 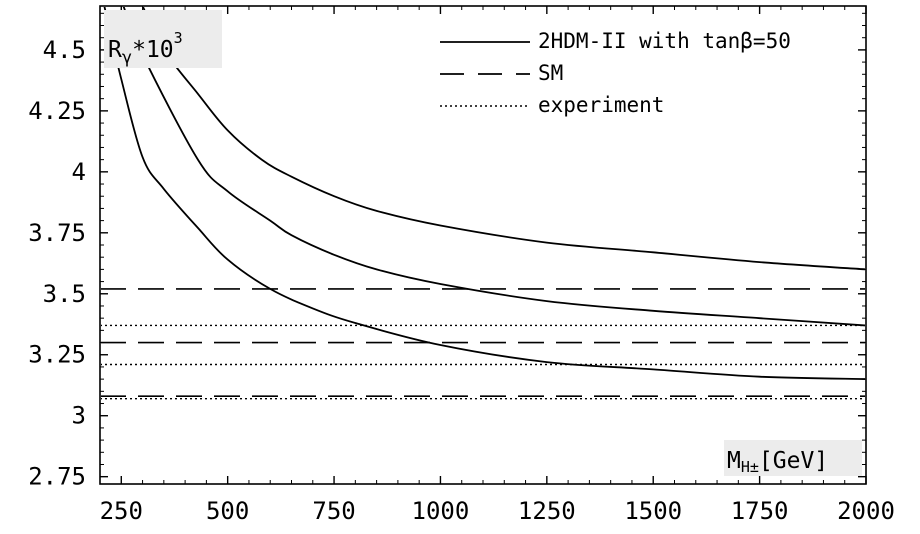 I want to click on y-tick-label: 4.25, so click(x=57, y=111).